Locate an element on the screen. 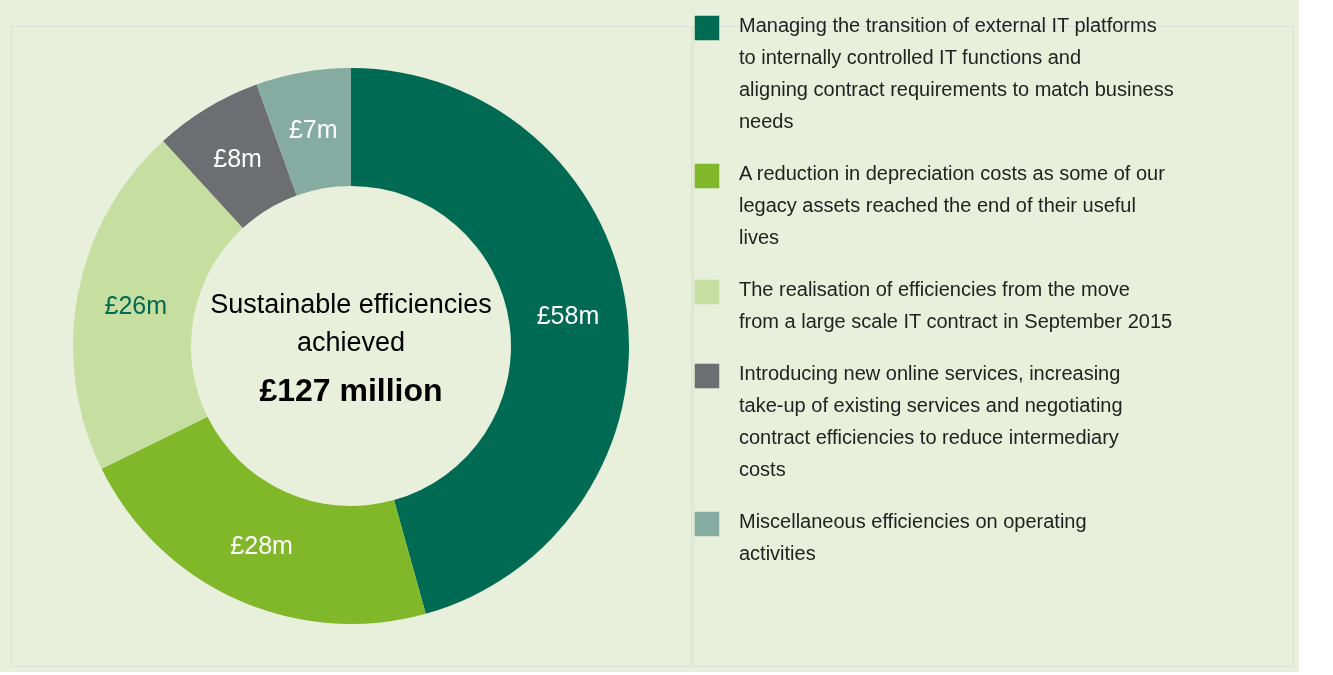 The image size is (1333, 675). text: Sustainable efficiencies achieved is located at coordinates (351, 323).